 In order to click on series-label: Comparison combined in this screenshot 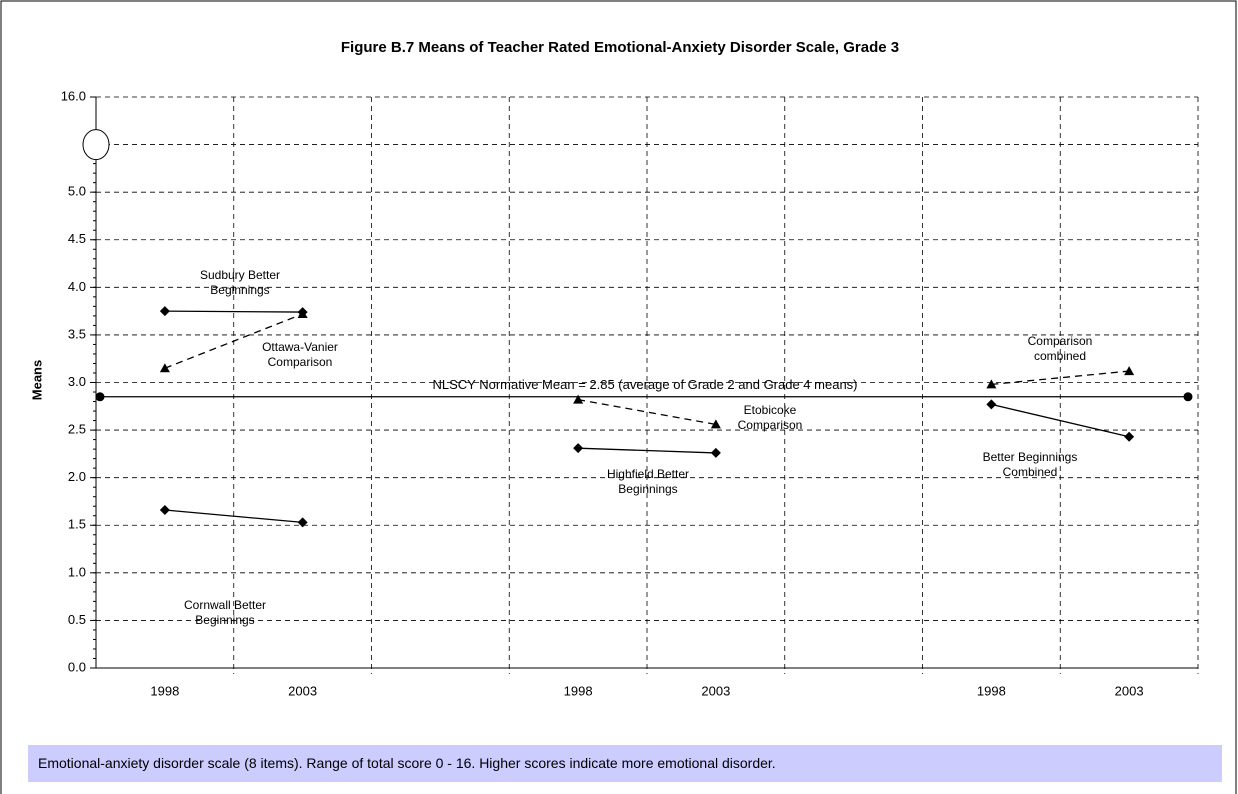, I will do `click(1060, 348)`.